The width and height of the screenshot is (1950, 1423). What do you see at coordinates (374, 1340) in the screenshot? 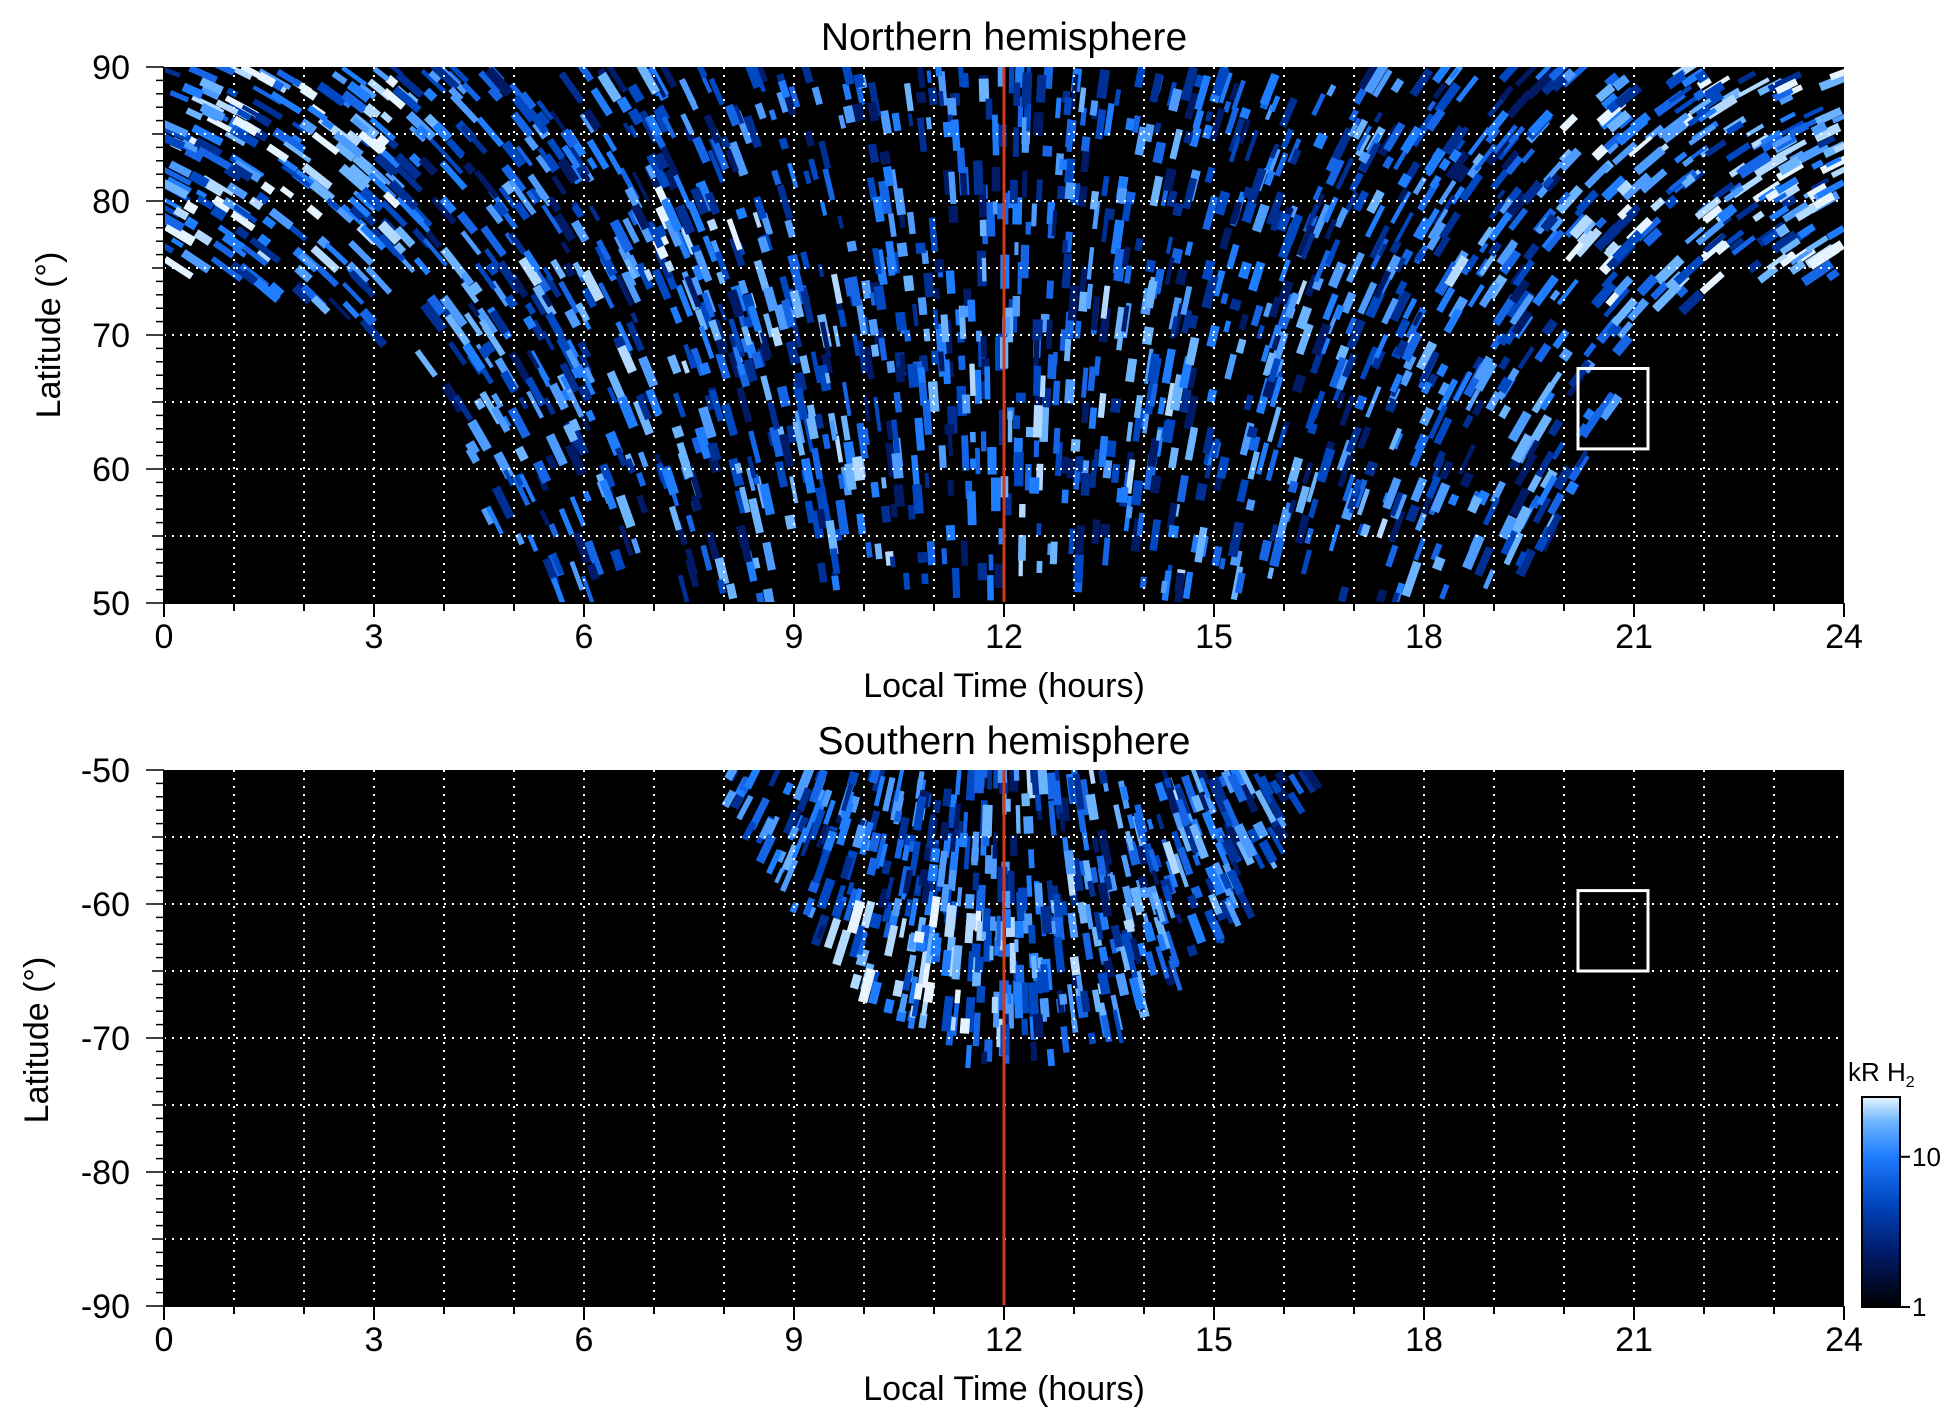
I see `south-x-tick-label: 3` at bounding box center [374, 1340].